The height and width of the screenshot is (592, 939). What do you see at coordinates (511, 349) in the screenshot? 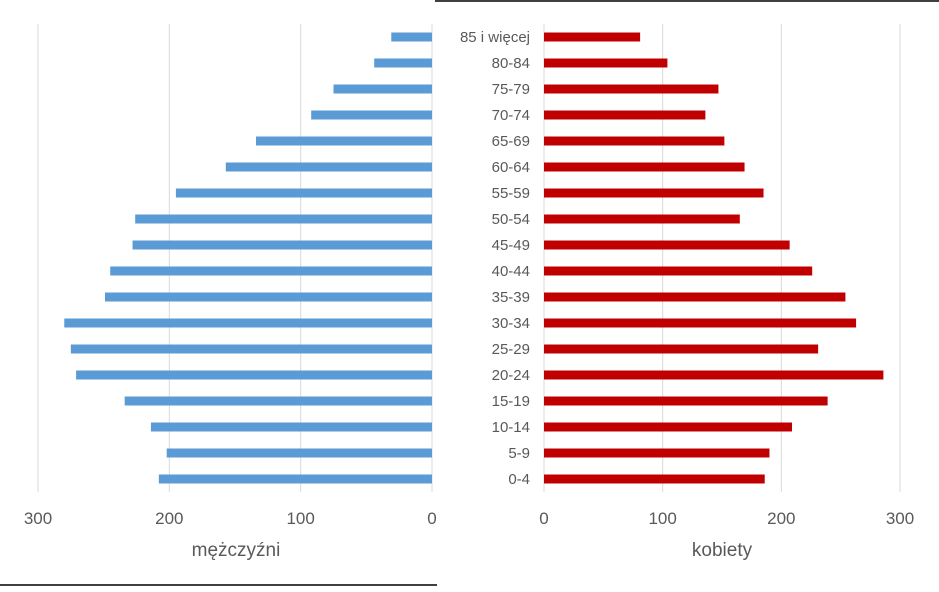
I see `age-group-label: 25-29` at bounding box center [511, 349].